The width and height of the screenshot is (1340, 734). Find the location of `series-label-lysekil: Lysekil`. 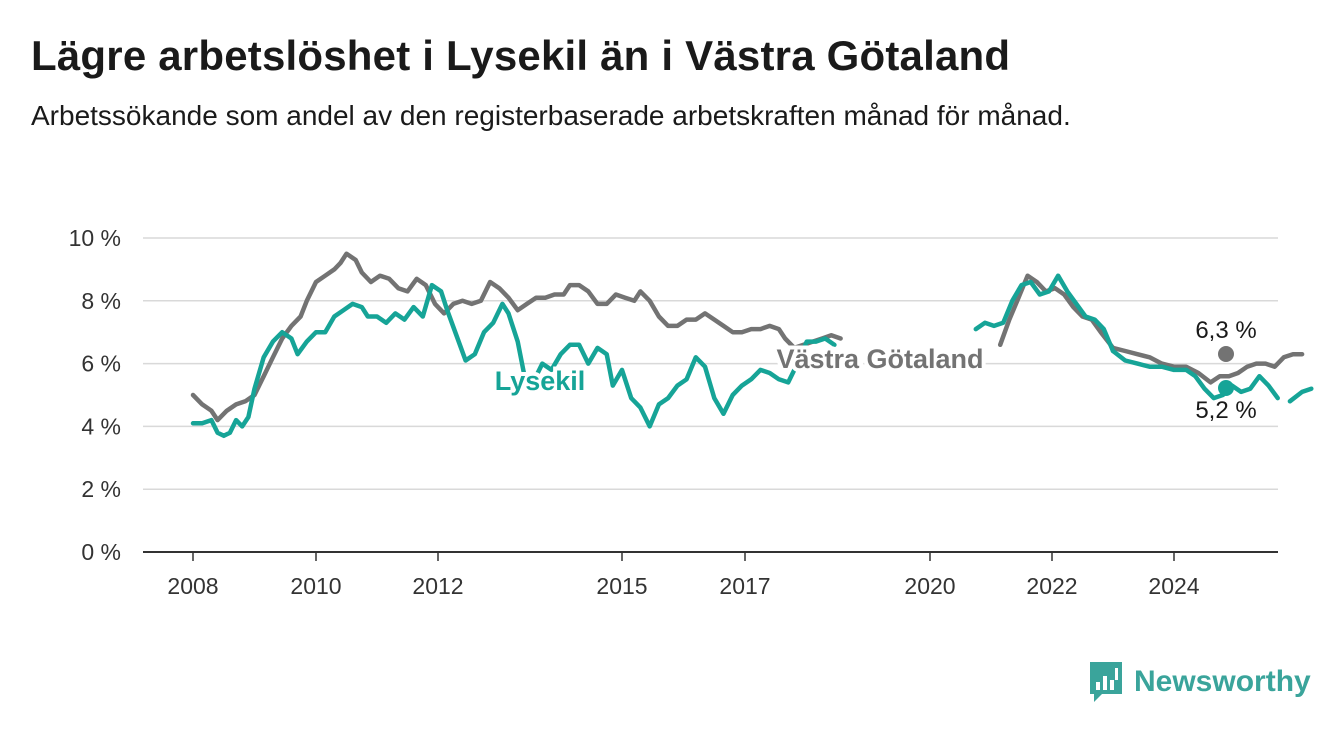

series-label-lysekil: Lysekil is located at coordinates (540, 381).